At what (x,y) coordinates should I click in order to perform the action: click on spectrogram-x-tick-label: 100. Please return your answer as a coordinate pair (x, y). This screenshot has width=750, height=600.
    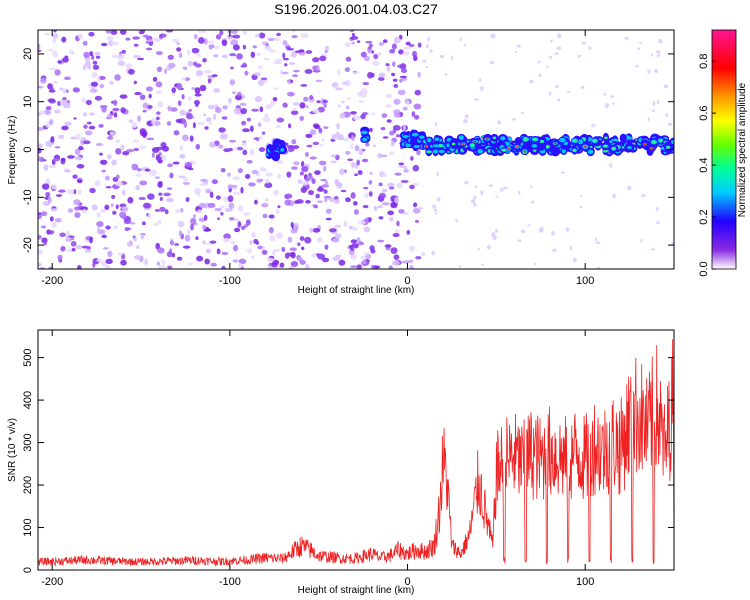
    Looking at the image, I should click on (585, 281).